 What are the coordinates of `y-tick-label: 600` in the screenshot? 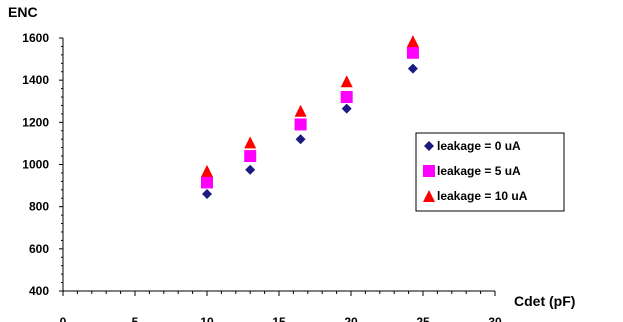 It's located at (39, 249).